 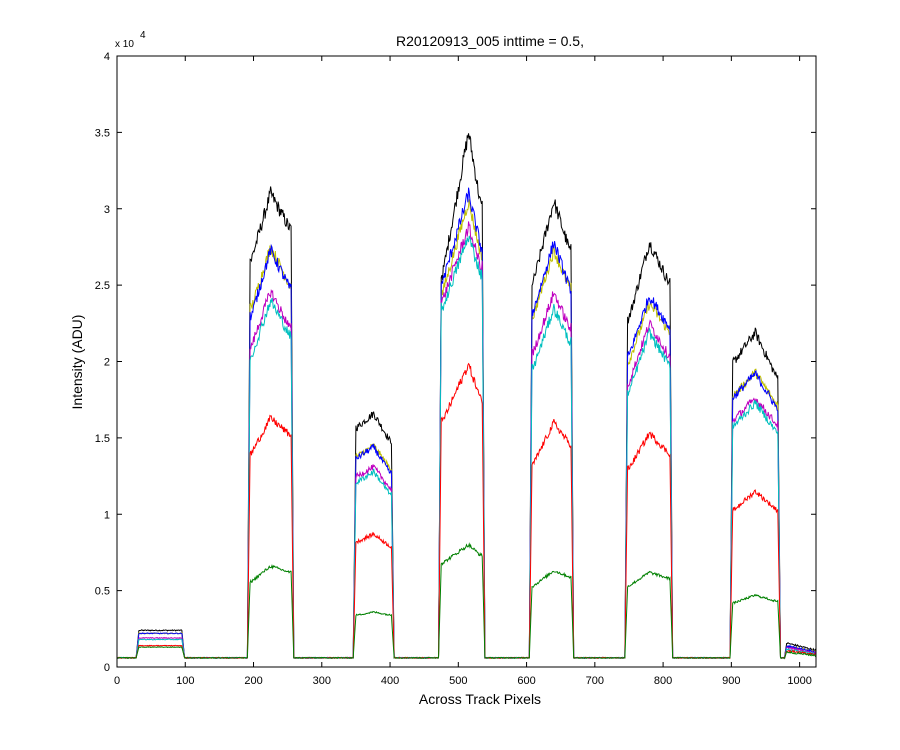 What do you see at coordinates (731, 681) in the screenshot?
I see `x-tick-label: 900` at bounding box center [731, 681].